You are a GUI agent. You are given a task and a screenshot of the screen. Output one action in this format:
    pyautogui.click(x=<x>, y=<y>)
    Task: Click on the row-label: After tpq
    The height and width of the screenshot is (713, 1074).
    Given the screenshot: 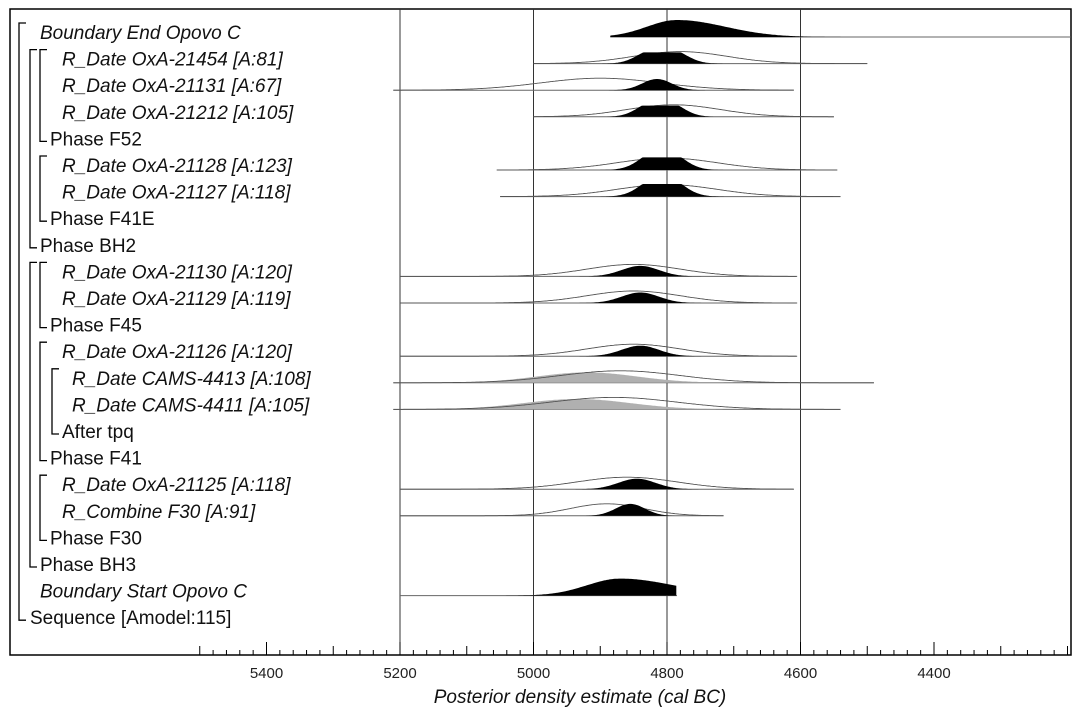 What is the action you would take?
    pyautogui.click(x=98, y=432)
    